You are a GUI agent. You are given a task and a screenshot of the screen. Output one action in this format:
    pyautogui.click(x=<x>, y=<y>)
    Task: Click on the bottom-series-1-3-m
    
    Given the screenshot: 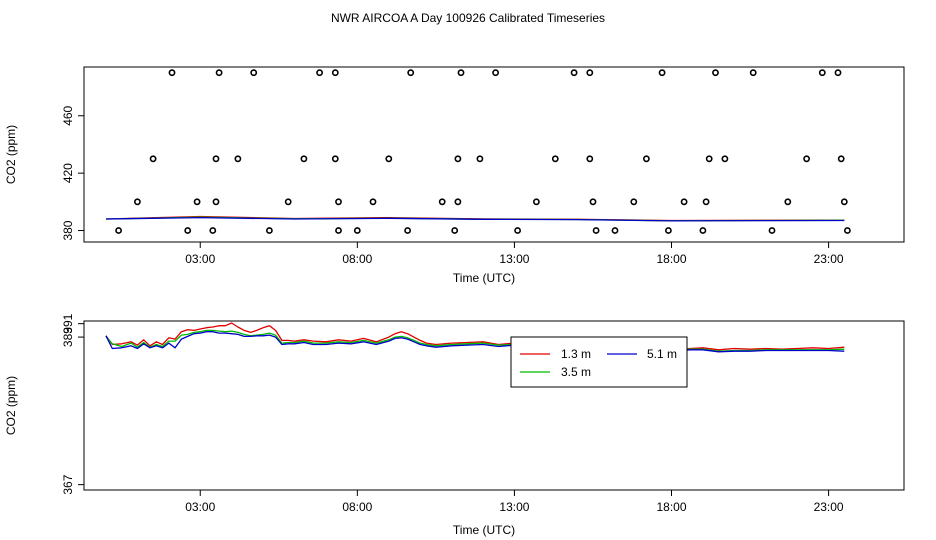 What is the action you would take?
    pyautogui.click(x=475, y=338)
    